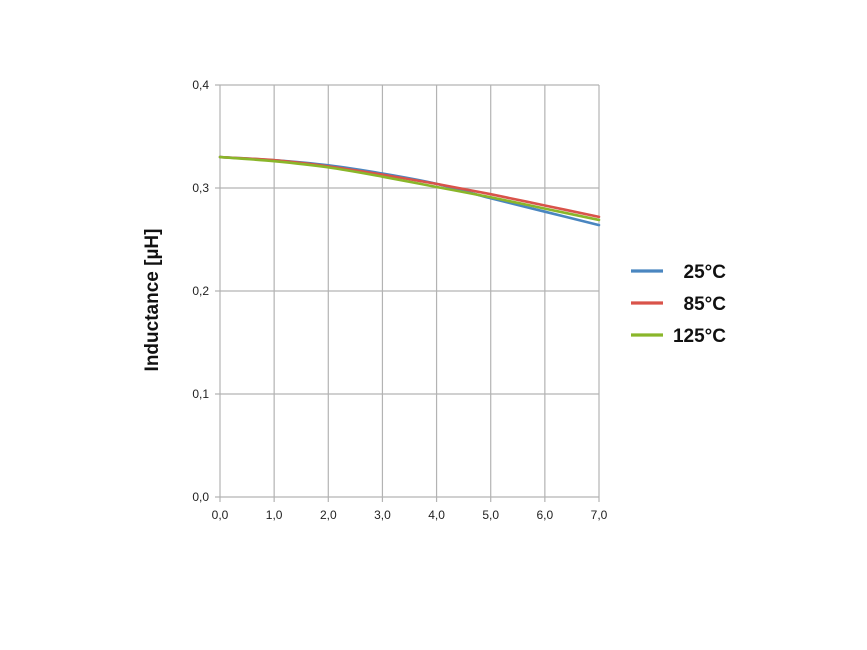  Describe the element at coordinates (200, 85) in the screenshot. I see `y-tick-label: 0,4` at that location.